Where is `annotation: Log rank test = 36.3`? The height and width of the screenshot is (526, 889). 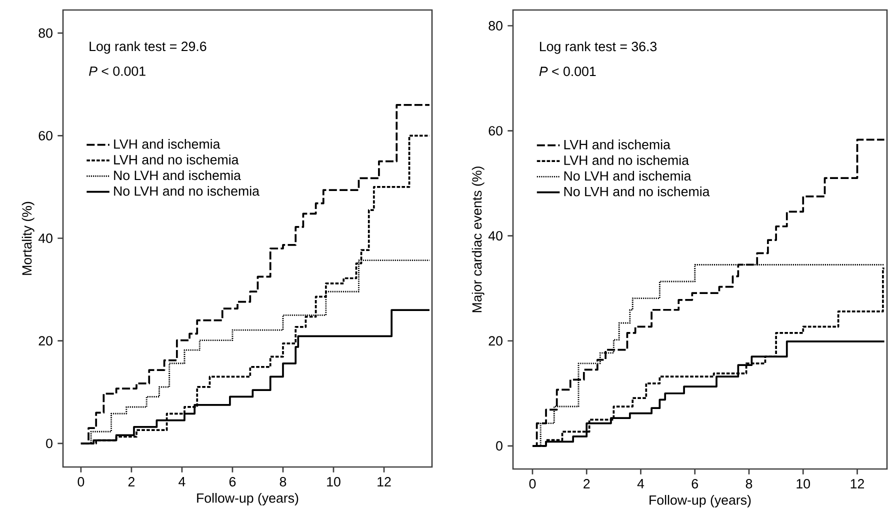 annotation: Log rank test = 36.3 is located at coordinates (598, 47).